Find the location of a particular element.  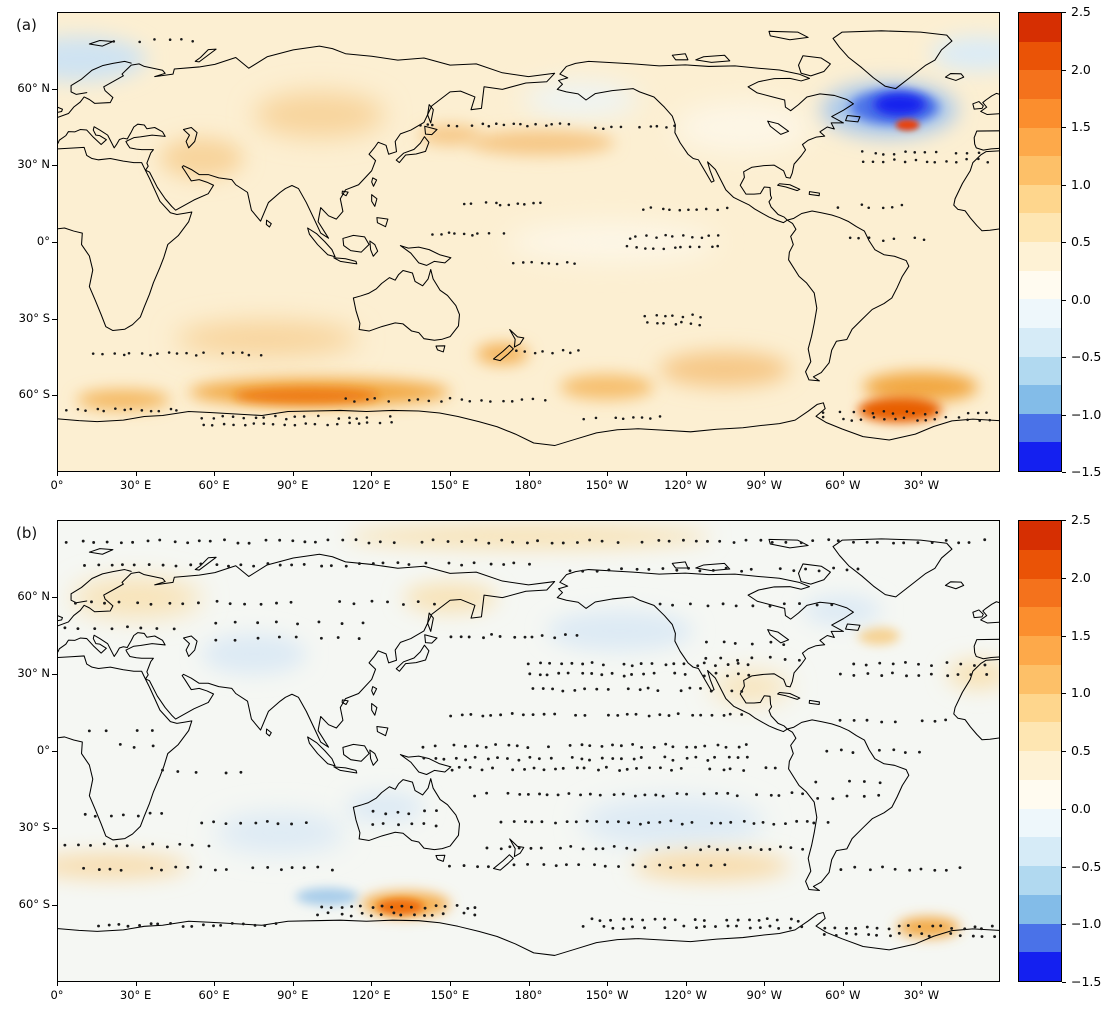

colorbar-tickmark is located at coordinates (1064, 925).